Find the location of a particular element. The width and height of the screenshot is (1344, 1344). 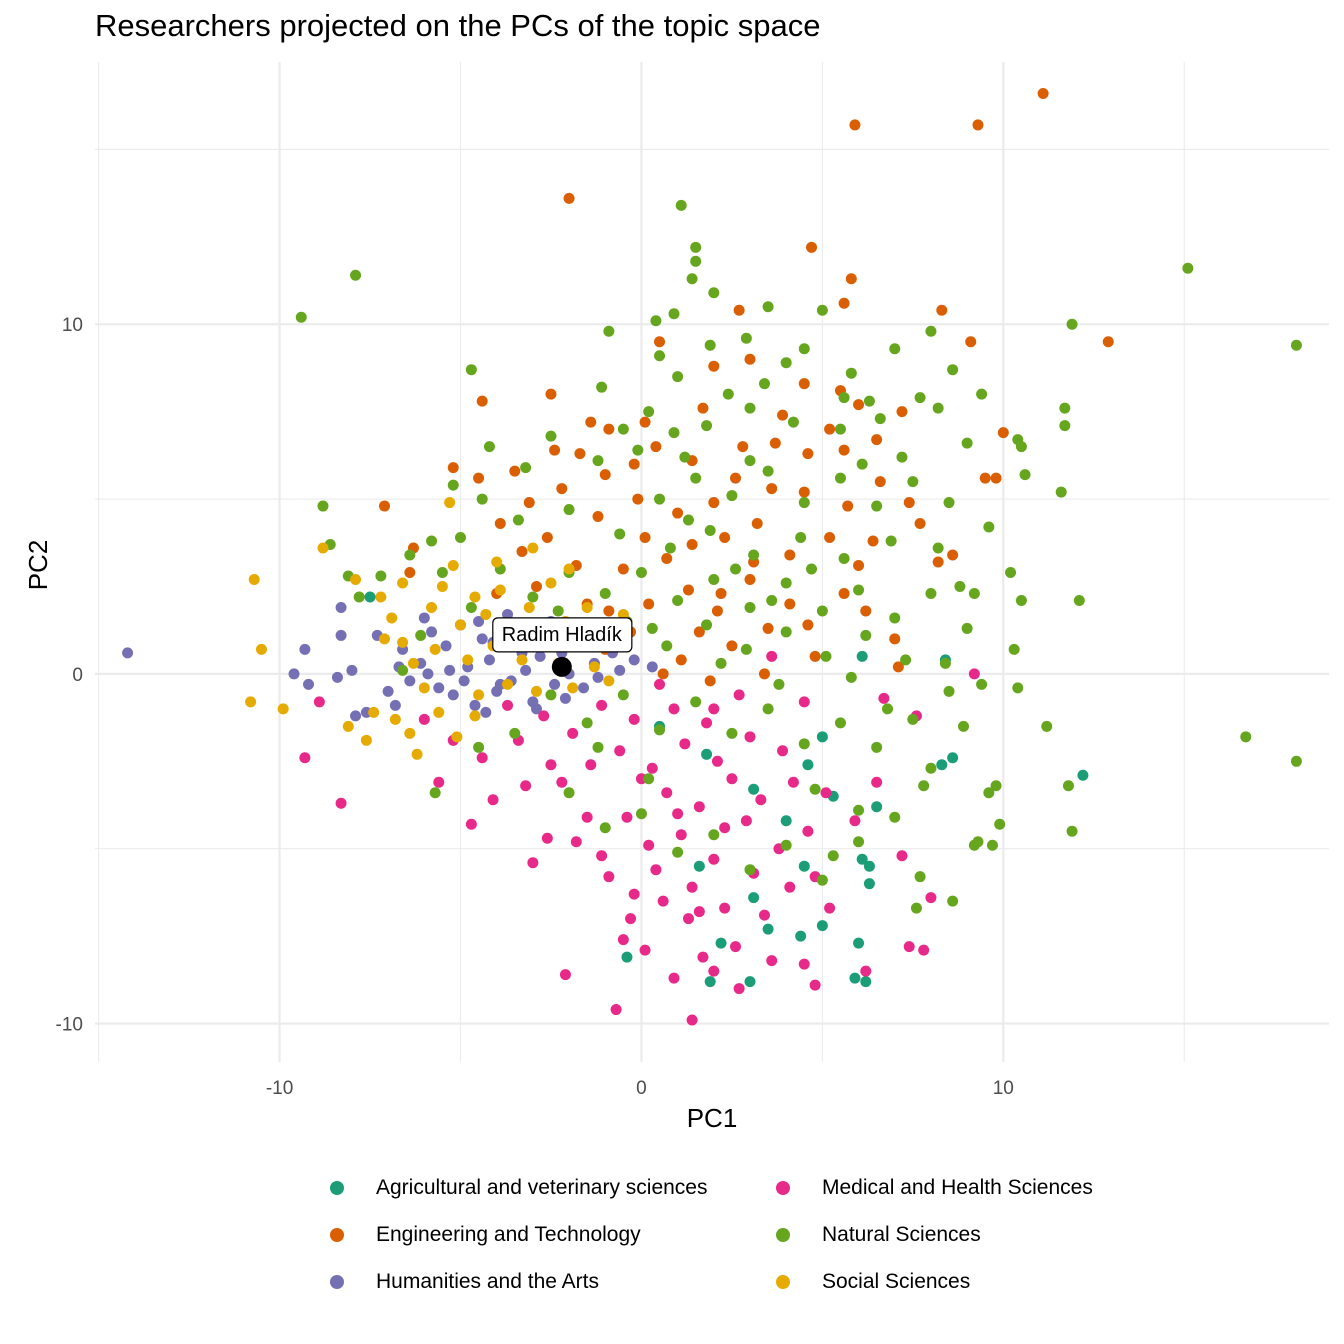

legend-item: Medical and Health Sciences is located at coordinates (934, 1188).